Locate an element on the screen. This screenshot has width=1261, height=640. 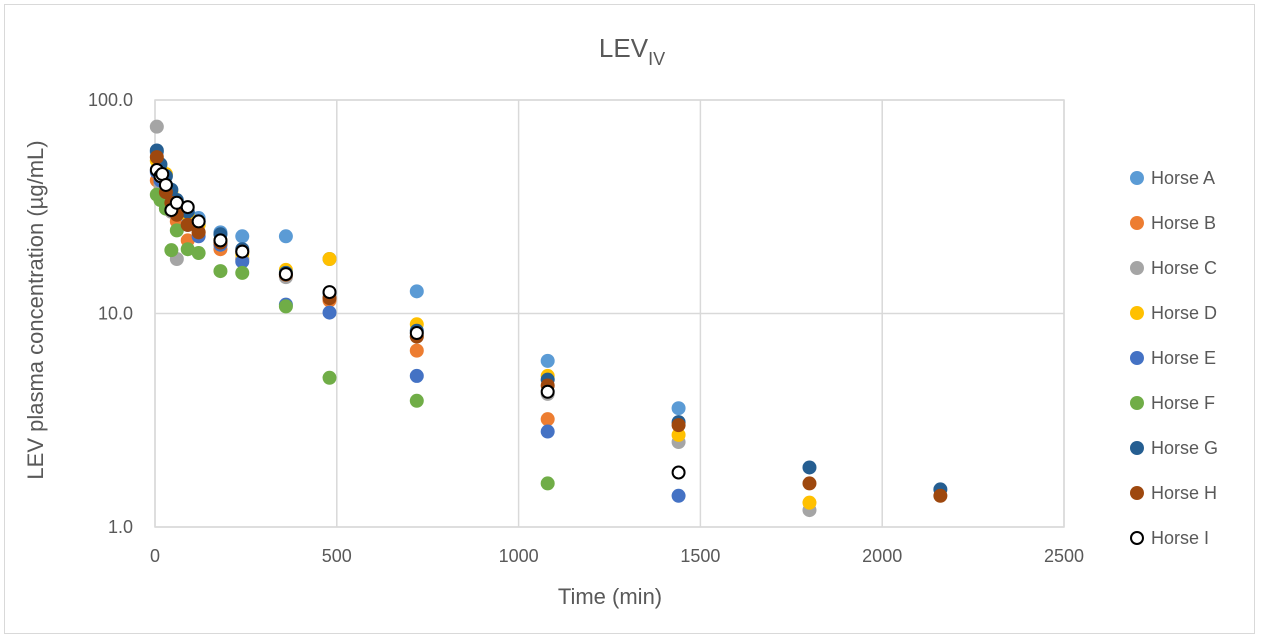
legend-item: Horse D is located at coordinates (1173, 313).